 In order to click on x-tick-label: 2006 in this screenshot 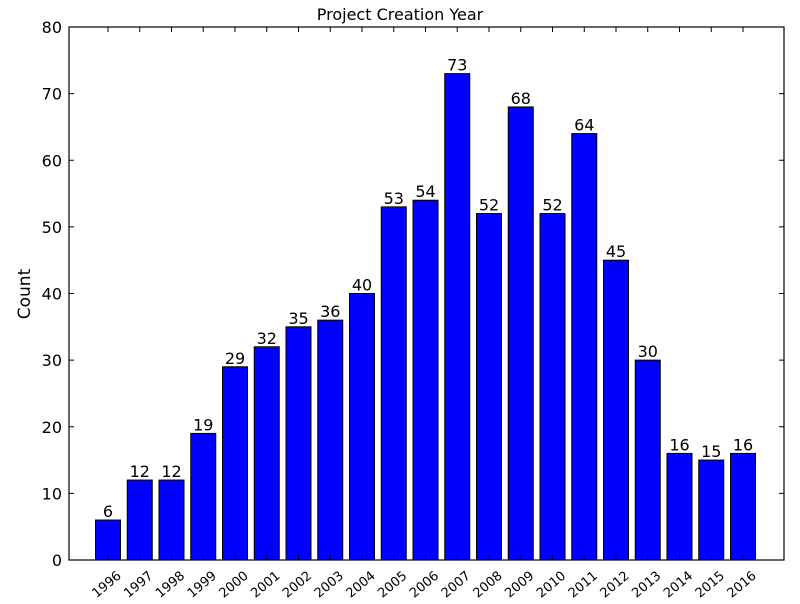, I will do `click(424, 584)`.